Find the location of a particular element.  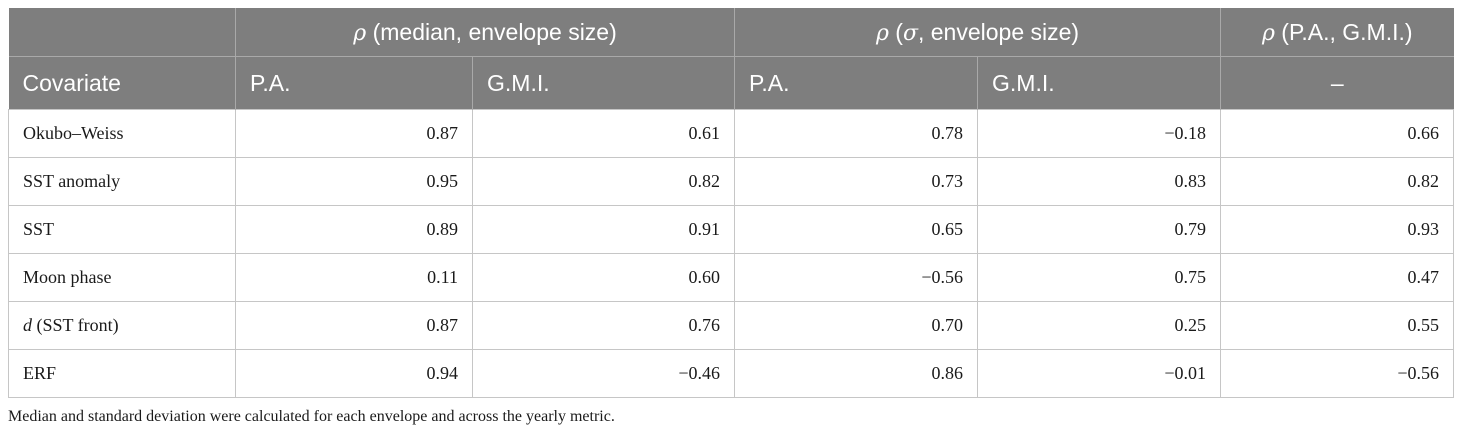

table-row: d (SST front) 0.87 0.76 0.70 0.25 0.55 is located at coordinates (731, 325).